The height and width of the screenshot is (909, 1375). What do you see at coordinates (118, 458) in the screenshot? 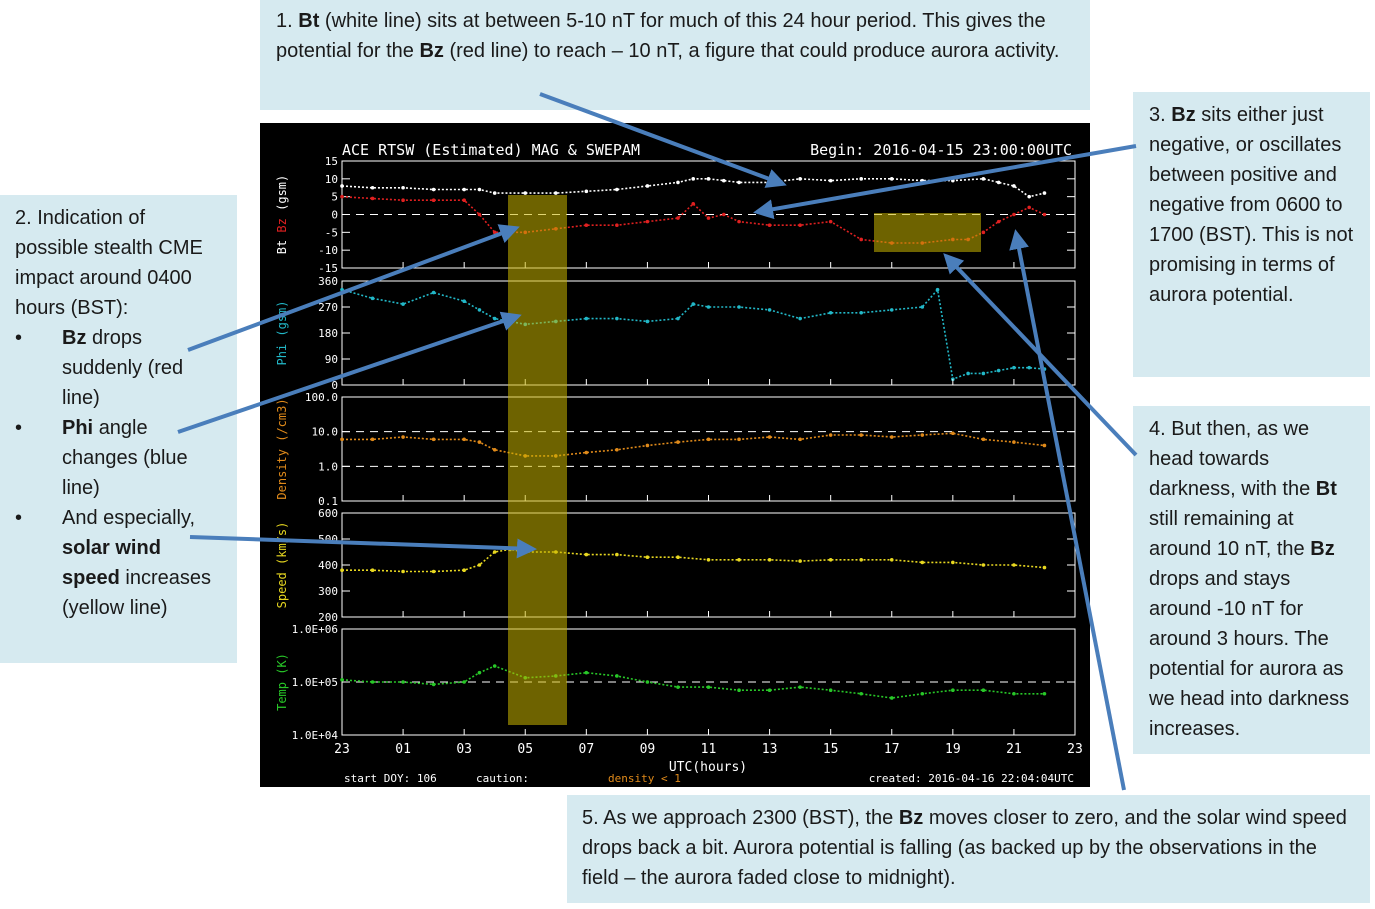
I see `note2-bullet-phi: • Phi angle changes (blue line)` at bounding box center [118, 458].